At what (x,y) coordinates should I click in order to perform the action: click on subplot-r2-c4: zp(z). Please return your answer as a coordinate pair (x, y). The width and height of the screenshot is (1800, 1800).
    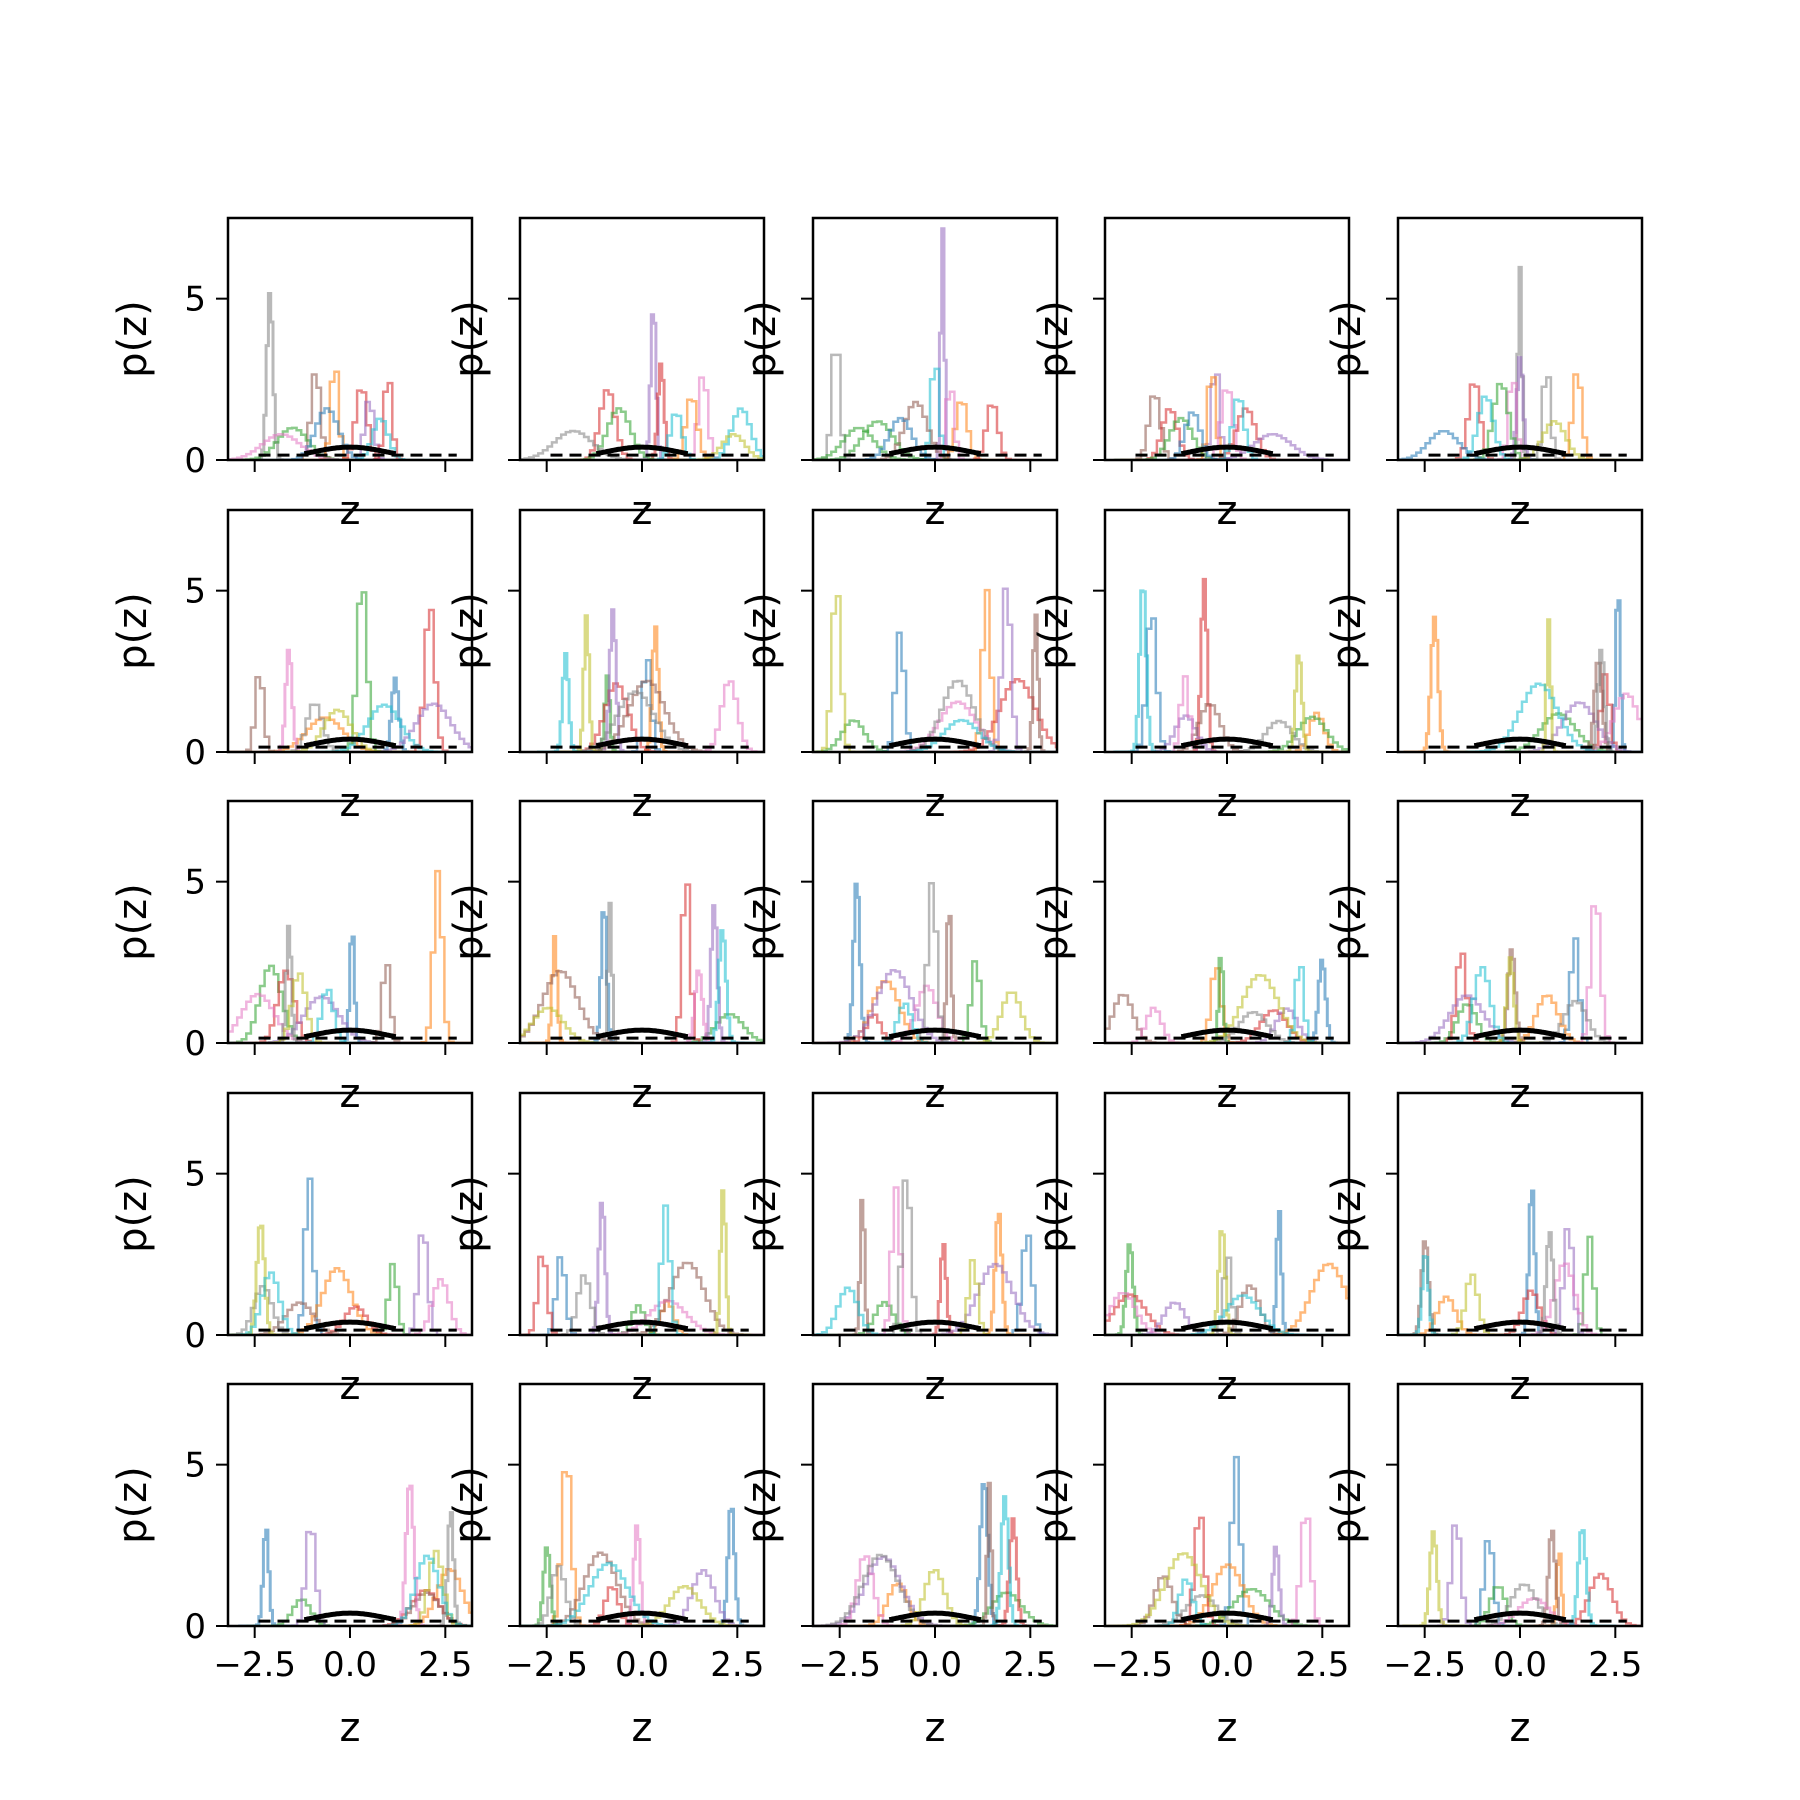
    Looking at the image, I should click on (1484, 958).